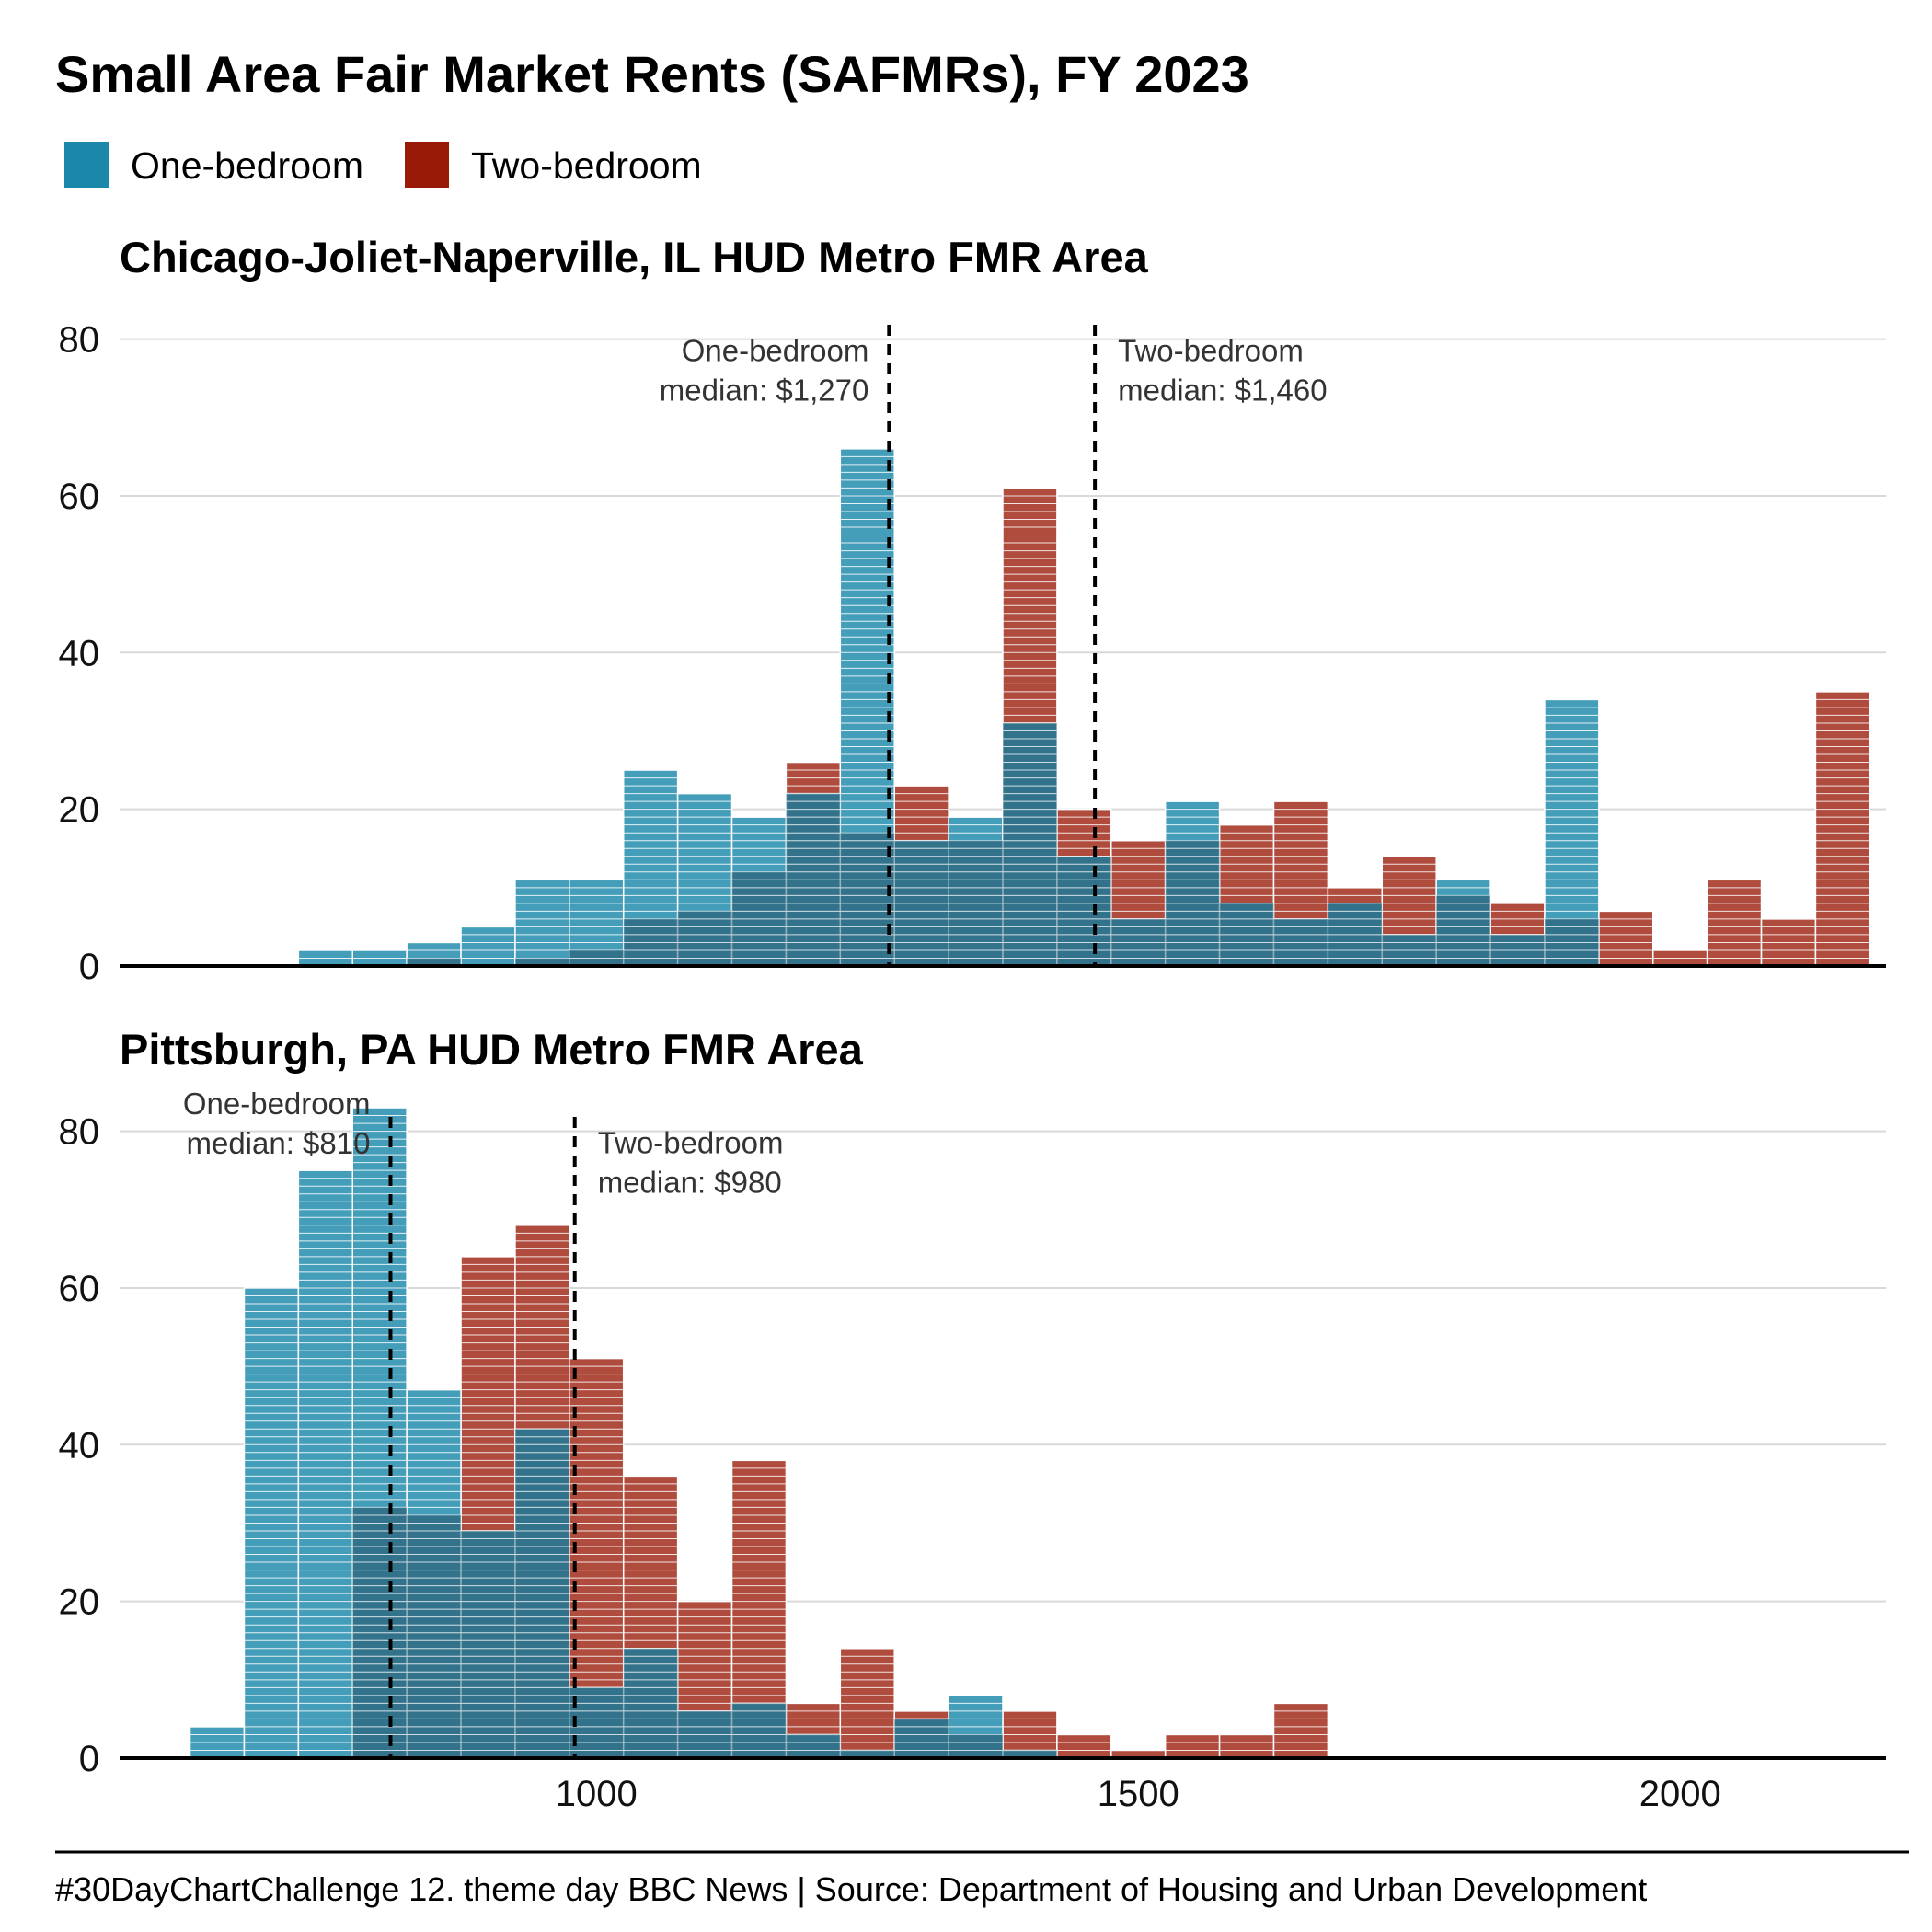 This screenshot has height=1932, width=1932. I want to click on median-annotation-line: median: $980, so click(690, 1182).